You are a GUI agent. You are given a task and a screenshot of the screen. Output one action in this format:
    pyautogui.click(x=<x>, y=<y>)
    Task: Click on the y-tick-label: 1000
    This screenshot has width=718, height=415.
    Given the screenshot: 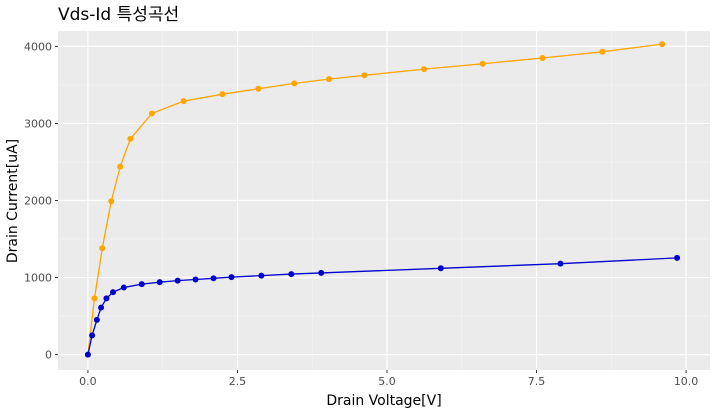 What is the action you would take?
    pyautogui.click(x=38, y=278)
    